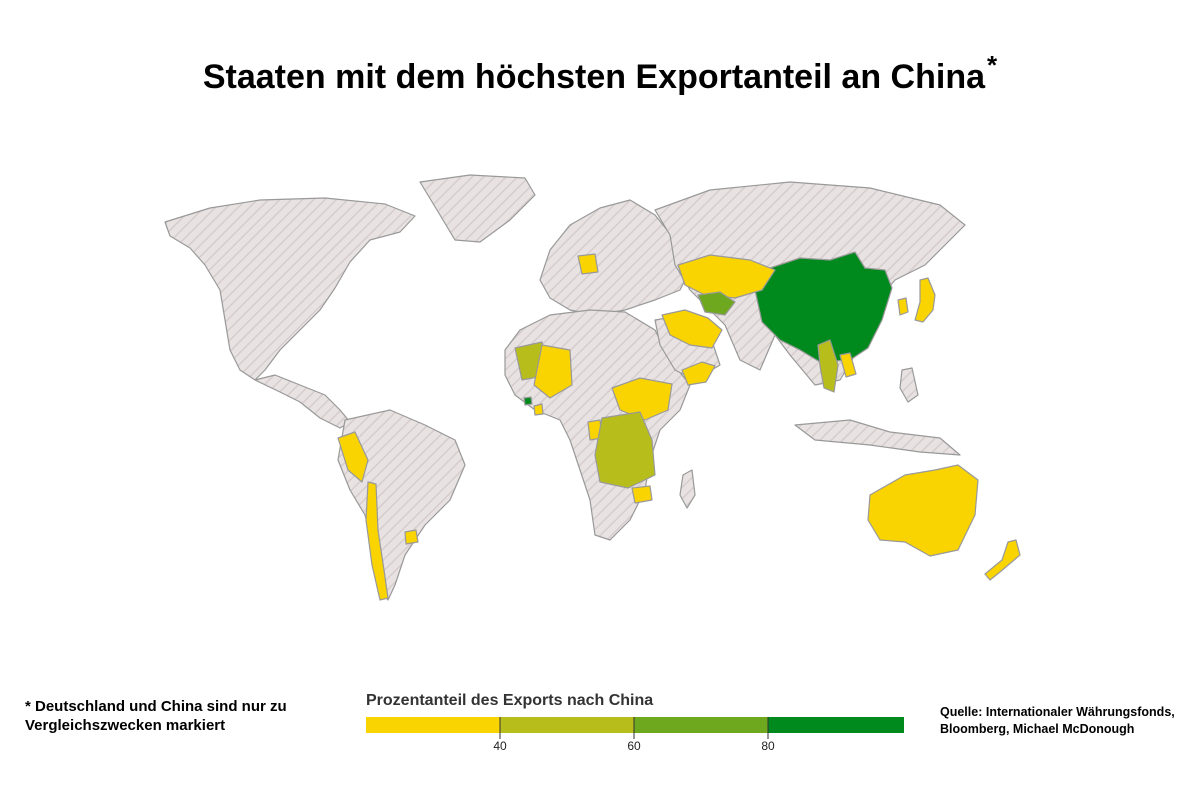  What do you see at coordinates (828, 366) in the screenshot?
I see `region-myanmar` at bounding box center [828, 366].